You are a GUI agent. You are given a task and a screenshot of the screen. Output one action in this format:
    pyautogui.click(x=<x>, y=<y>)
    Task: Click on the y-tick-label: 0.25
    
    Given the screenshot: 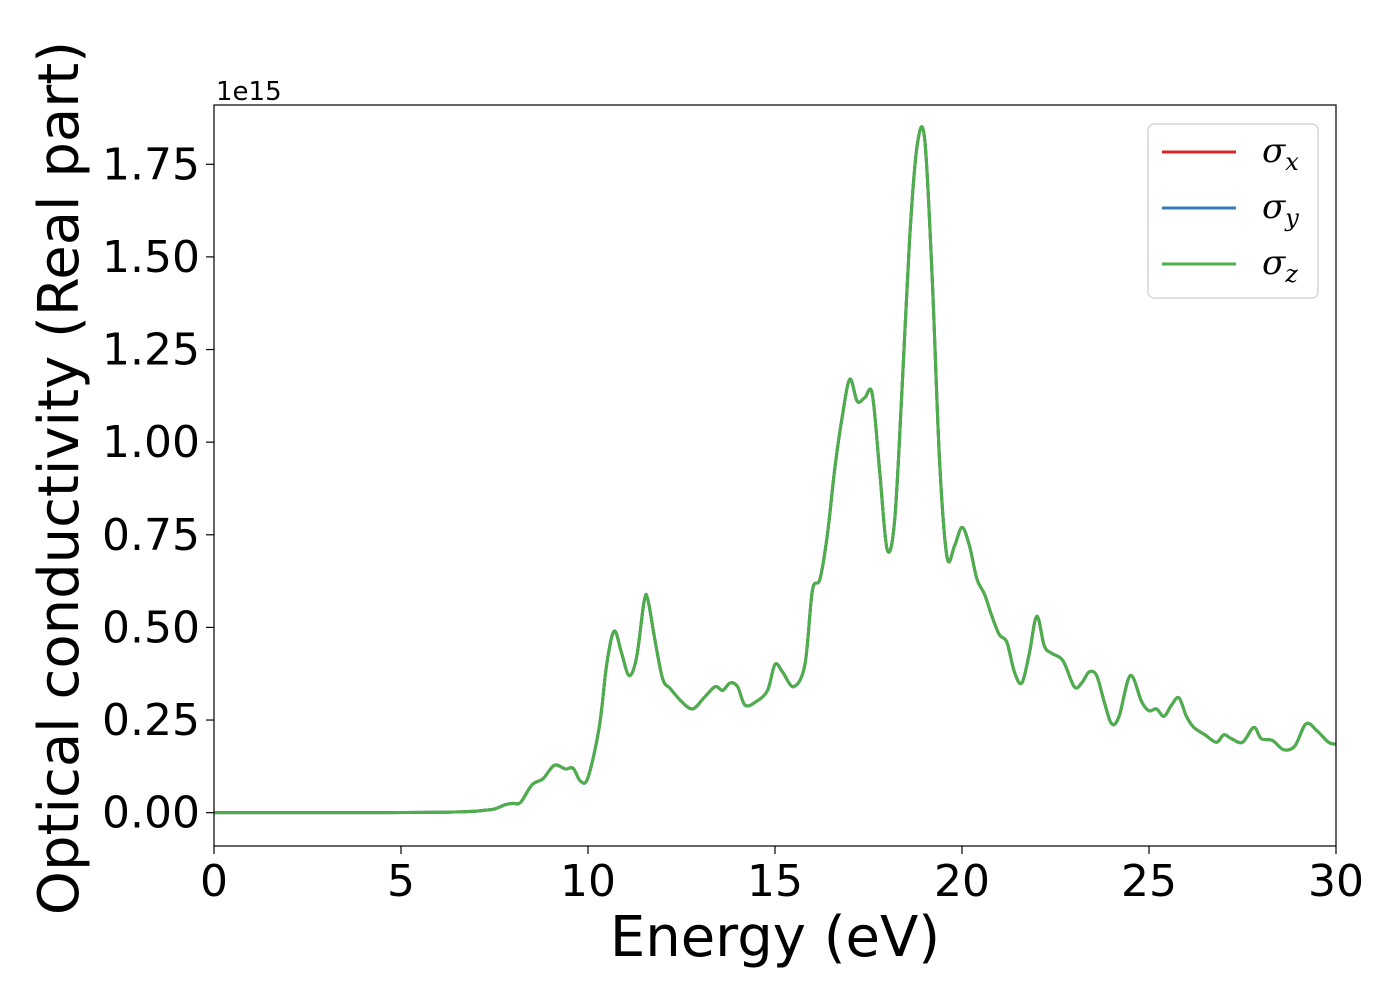 What is the action you would take?
    pyautogui.click(x=151, y=720)
    